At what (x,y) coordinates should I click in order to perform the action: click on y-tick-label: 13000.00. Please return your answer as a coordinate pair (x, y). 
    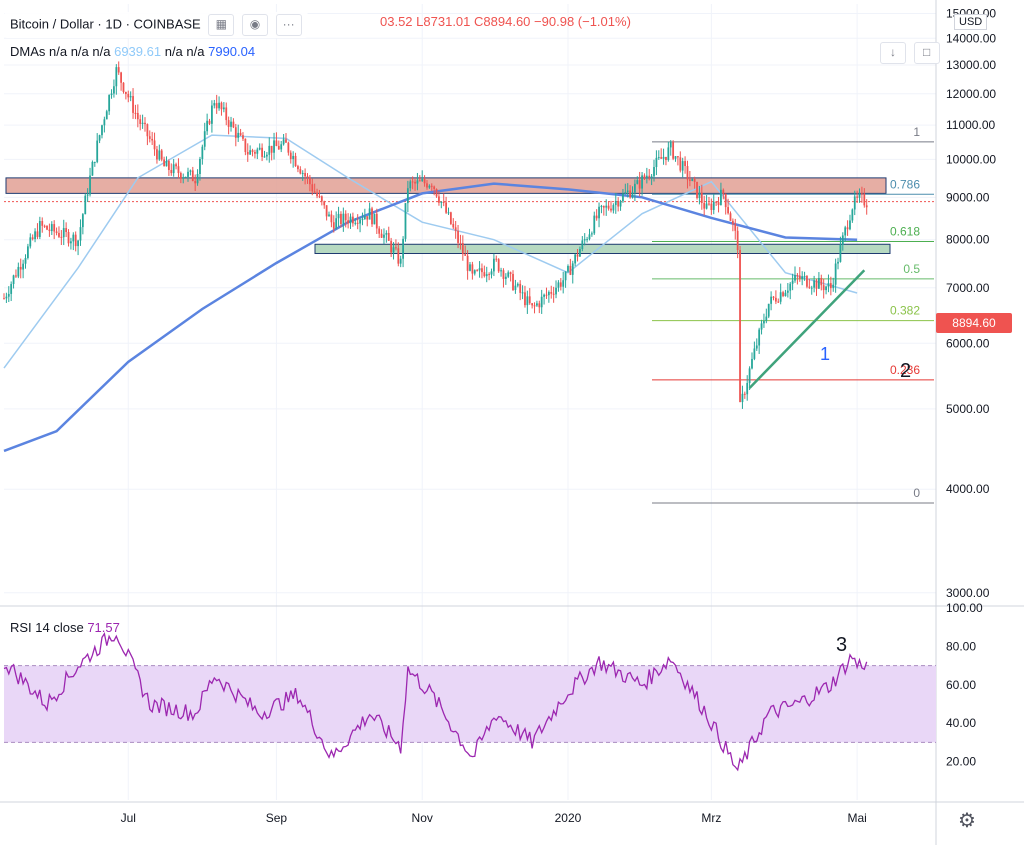
    Looking at the image, I should click on (971, 65).